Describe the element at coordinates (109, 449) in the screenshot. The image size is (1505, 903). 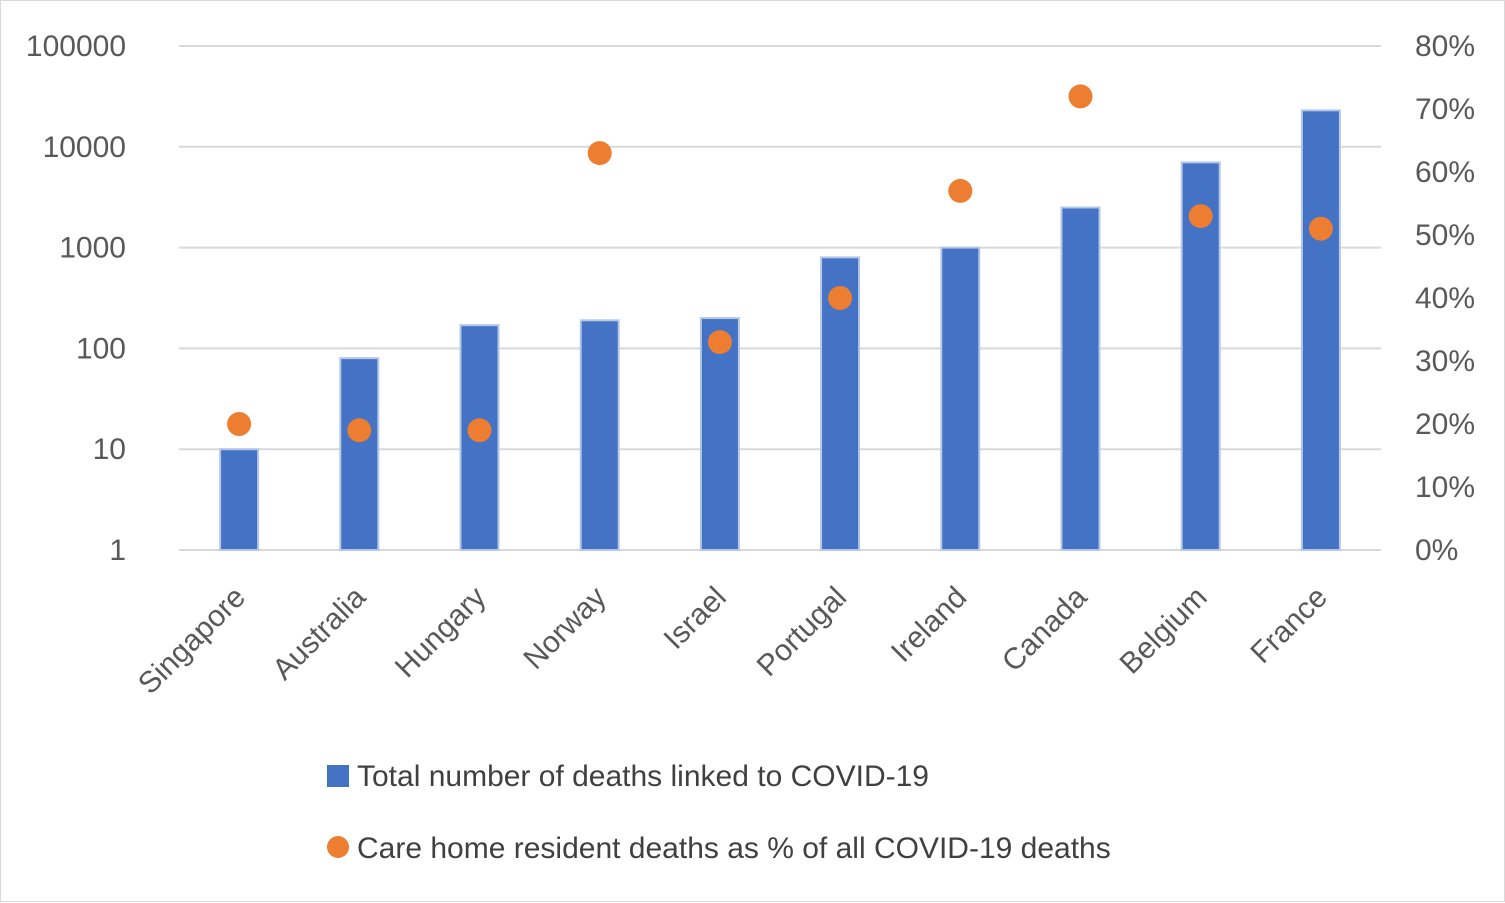
I see `y-tick-label: 10` at that location.